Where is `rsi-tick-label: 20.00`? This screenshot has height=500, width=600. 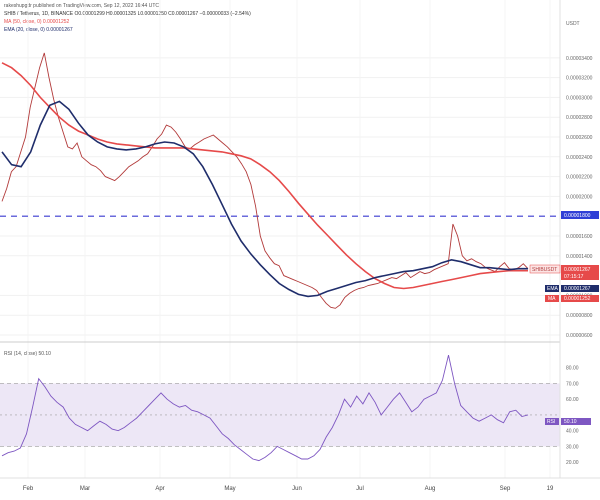
rsi-tick-label: 20.00 is located at coordinates (572, 463).